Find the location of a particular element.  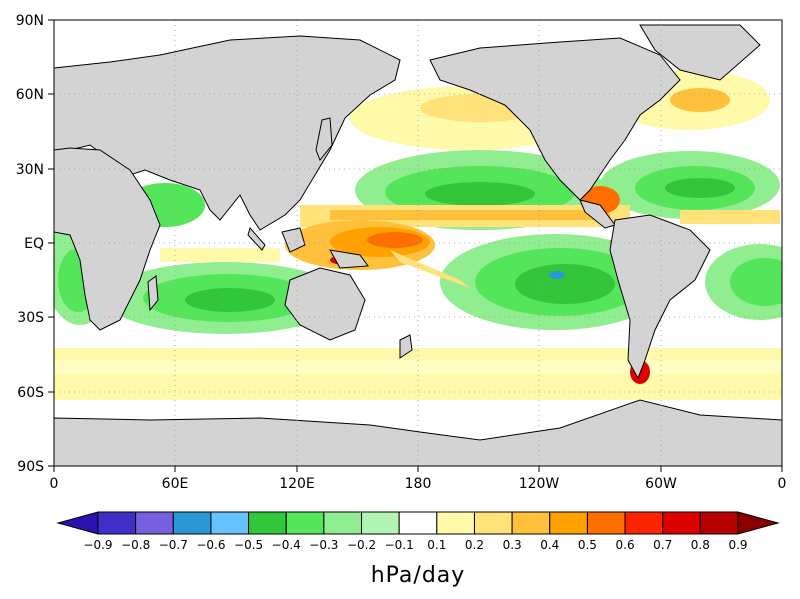

colorbar-level-label: 0.3 is located at coordinates (512, 545).